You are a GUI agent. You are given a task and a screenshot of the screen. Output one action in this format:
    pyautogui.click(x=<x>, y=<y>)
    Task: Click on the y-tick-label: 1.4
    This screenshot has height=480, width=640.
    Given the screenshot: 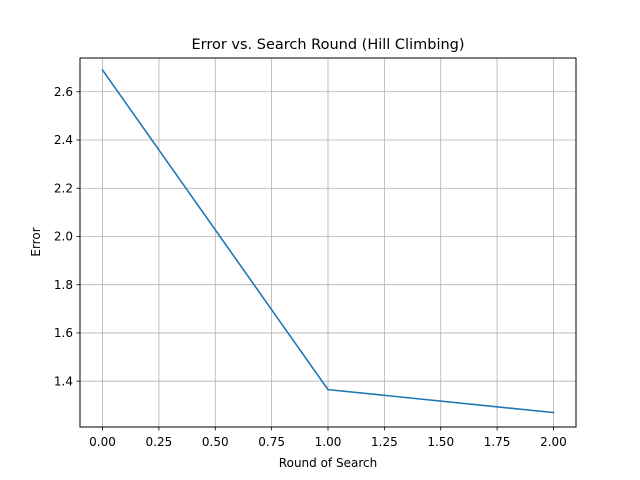 What is the action you would take?
    pyautogui.click(x=63, y=381)
    